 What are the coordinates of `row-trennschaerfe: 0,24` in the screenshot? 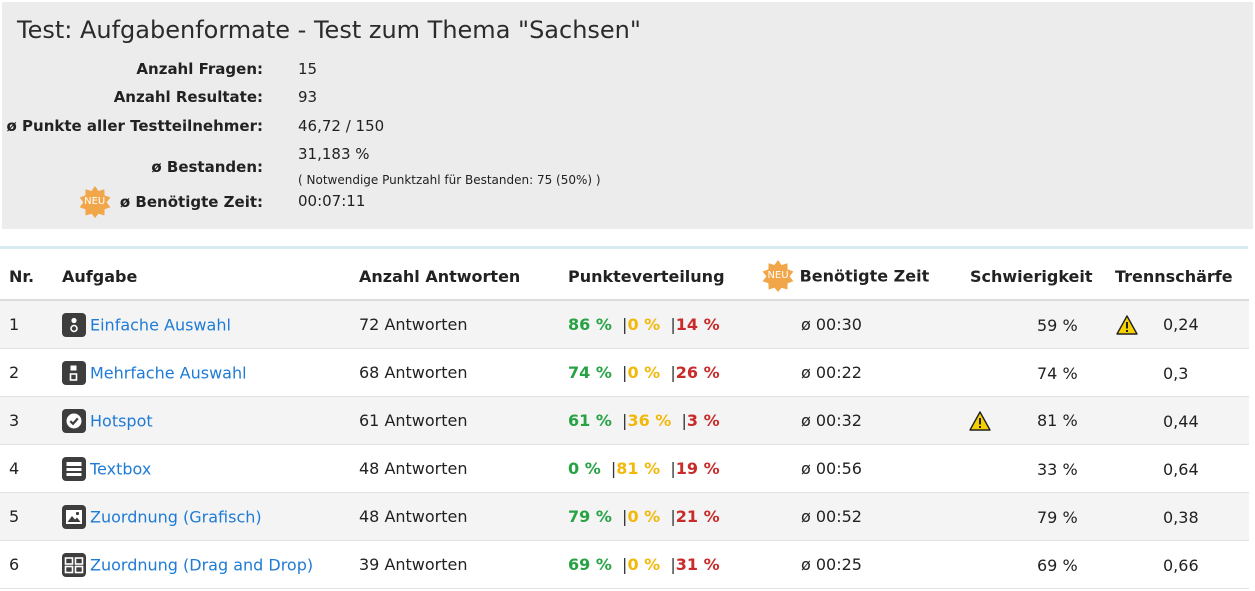 It's located at (1182, 324).